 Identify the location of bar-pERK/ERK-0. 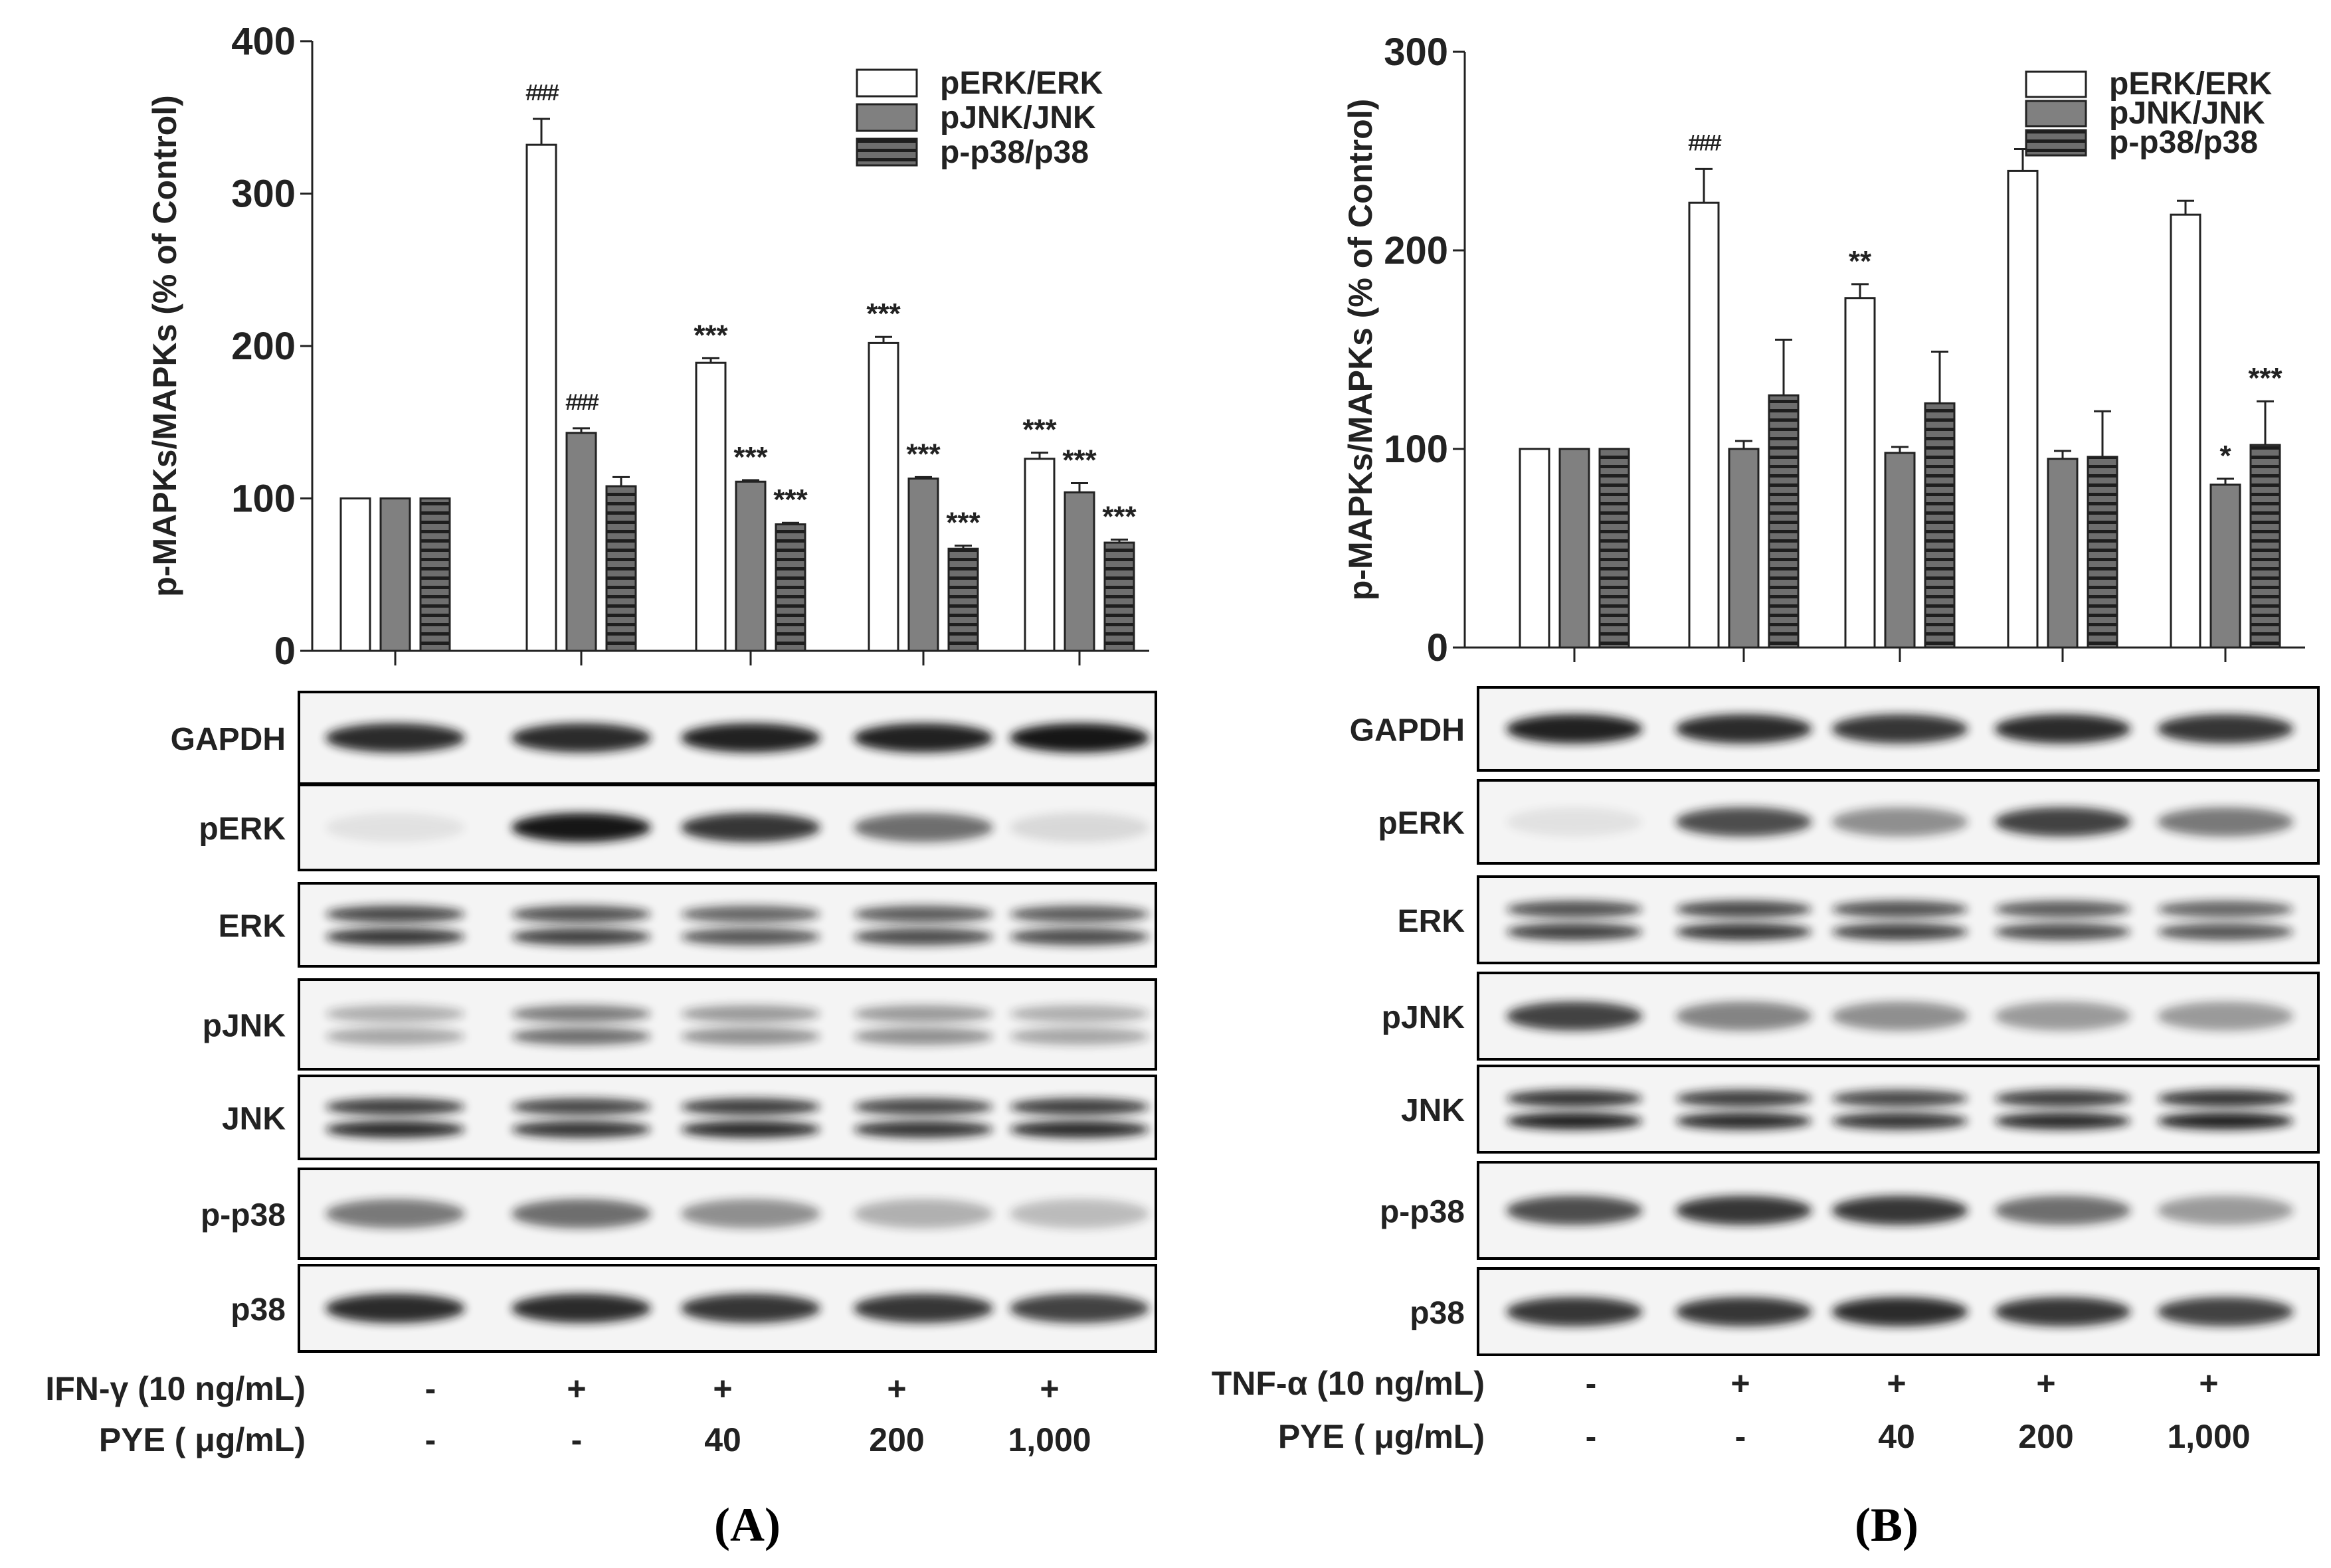
(1534, 548).